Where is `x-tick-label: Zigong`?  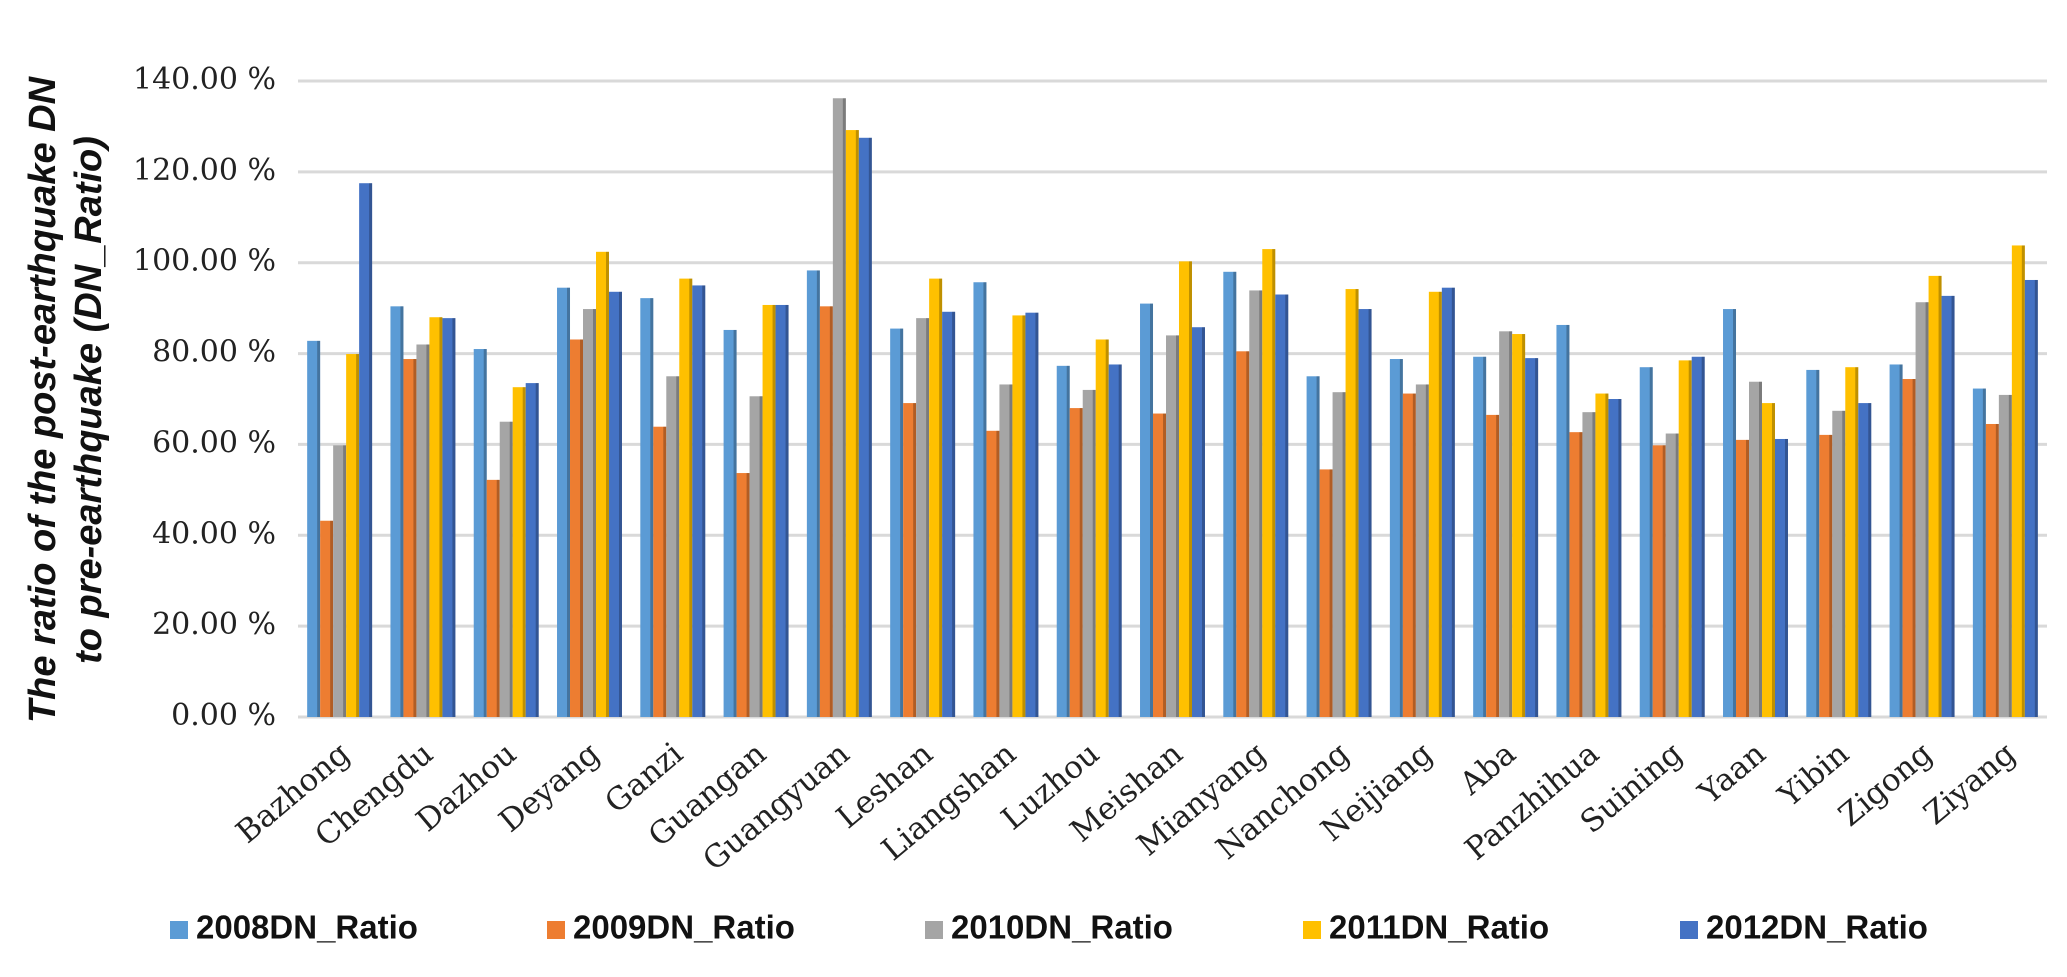 x-tick-label: Zigong is located at coordinates (1885, 785).